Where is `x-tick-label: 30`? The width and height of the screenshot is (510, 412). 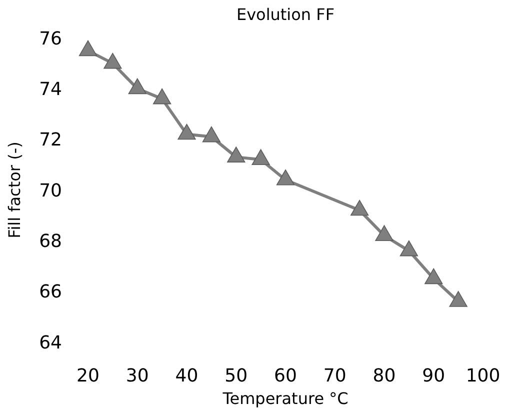
x-tick-label: 30 is located at coordinates (137, 375).